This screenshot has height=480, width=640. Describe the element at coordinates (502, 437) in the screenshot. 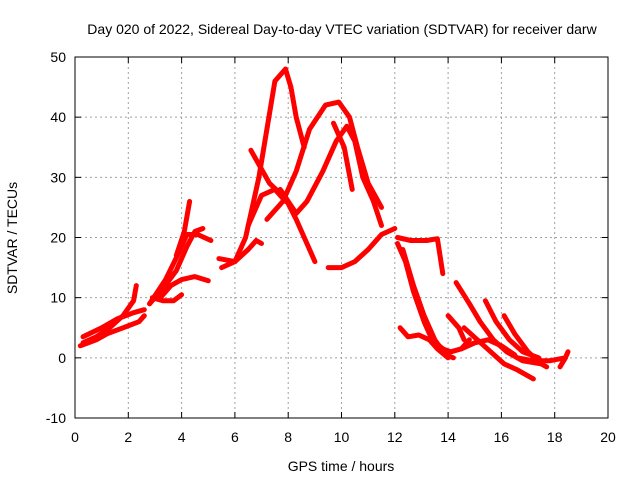

I see `x-tick-label: 16` at that location.